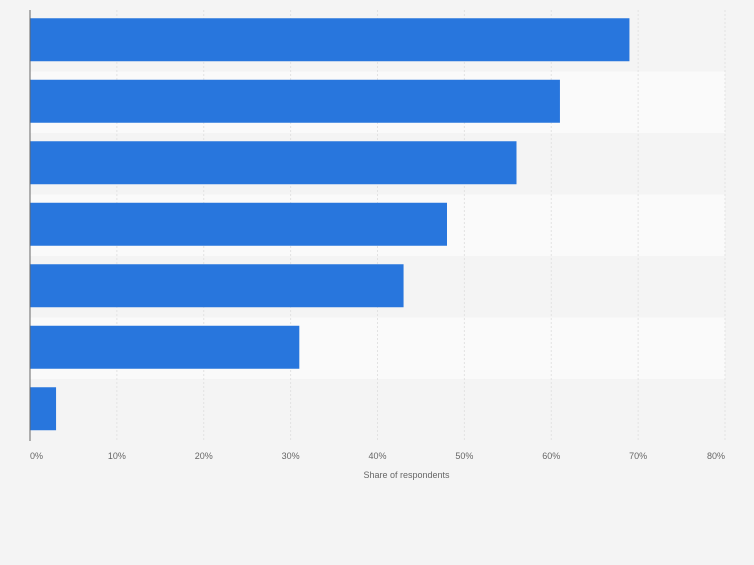  Describe the element at coordinates (117, 456) in the screenshot. I see `x-tick-label: 10%` at that location.